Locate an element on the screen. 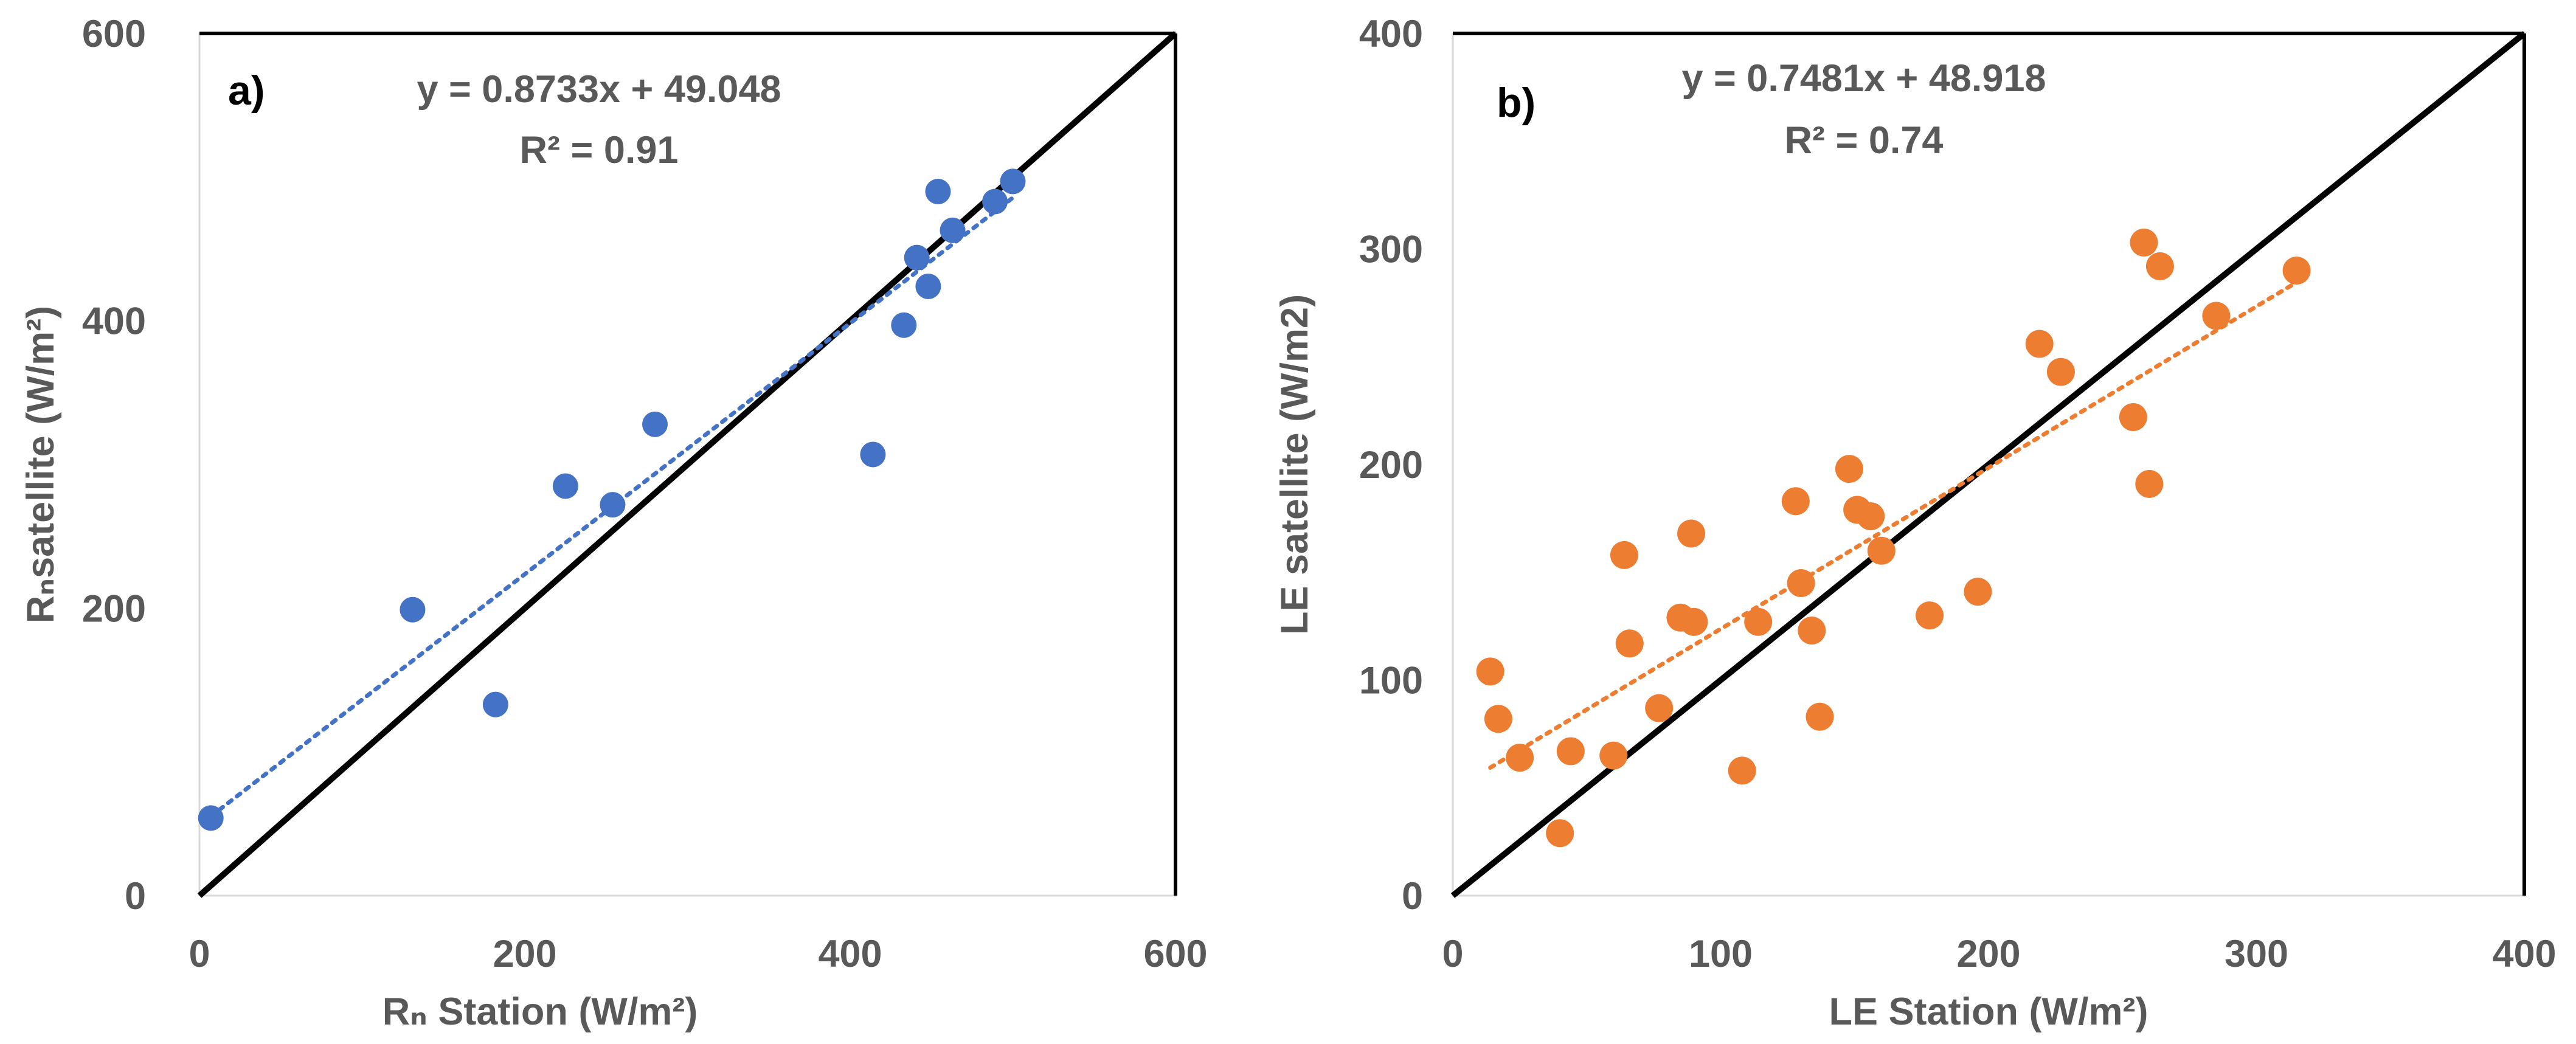 The image size is (2576, 1044). y-tick-label: 100 is located at coordinates (1391, 681).